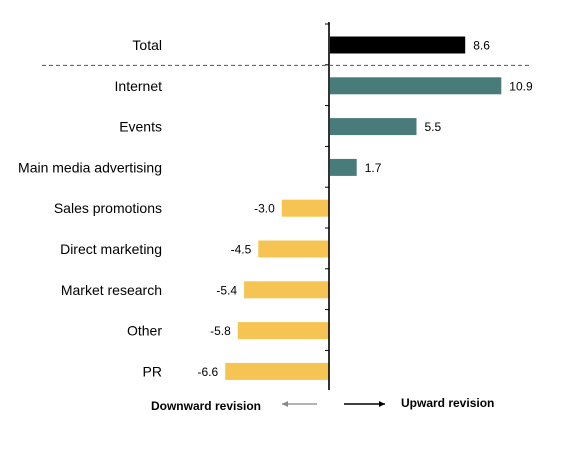 The image size is (576, 457). Describe the element at coordinates (108, 208) in the screenshot. I see `category-label-sales-promotions: Sales promotions` at that location.